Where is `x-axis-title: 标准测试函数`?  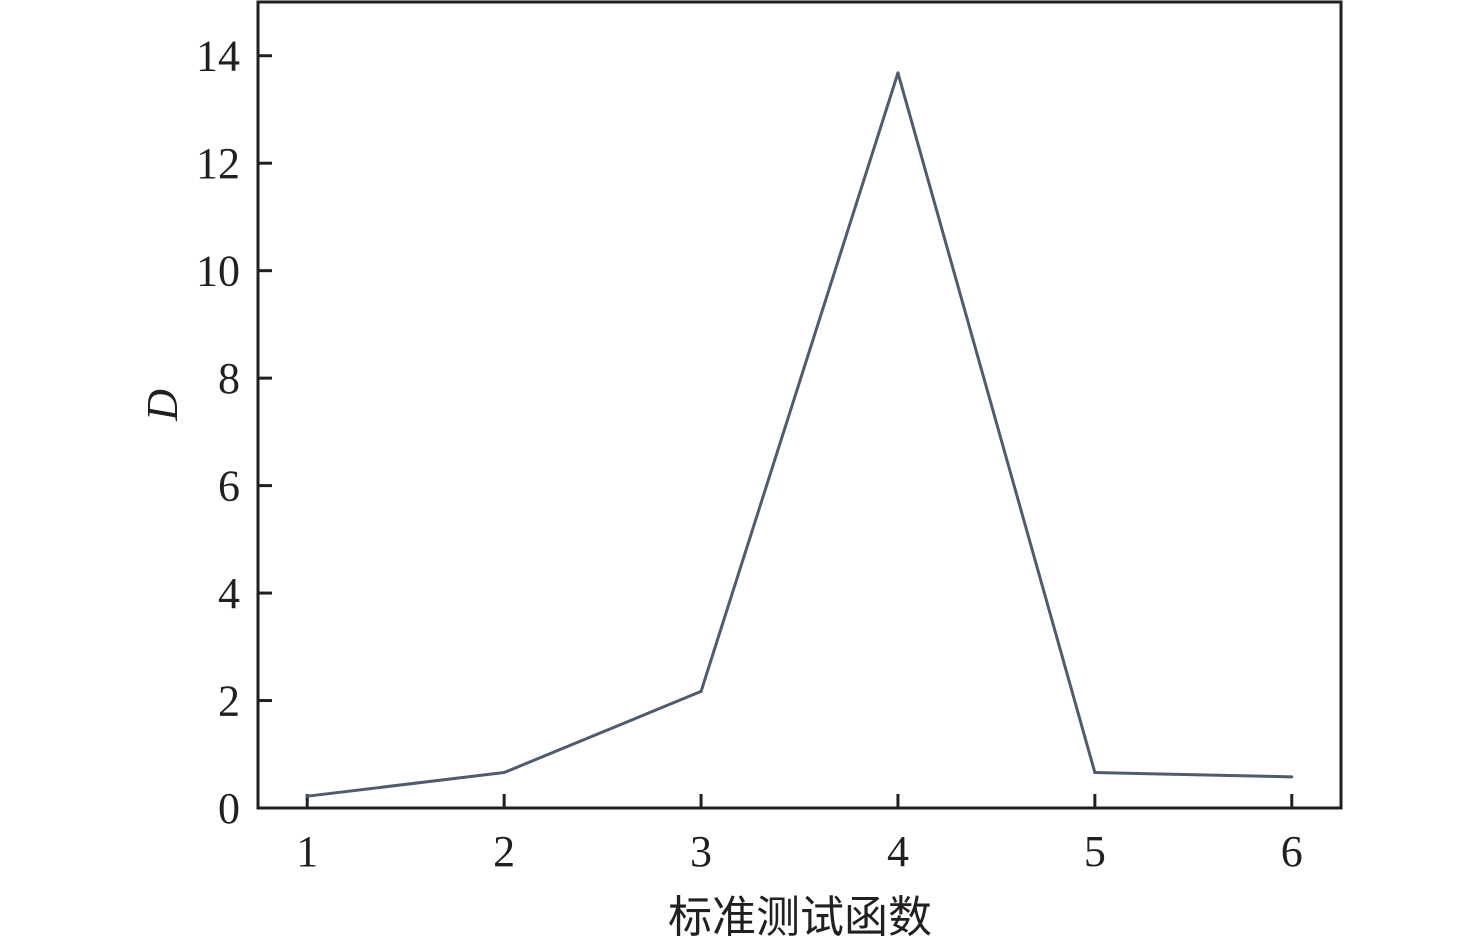
x-axis-title: 标准测试函数 is located at coordinates (800, 917).